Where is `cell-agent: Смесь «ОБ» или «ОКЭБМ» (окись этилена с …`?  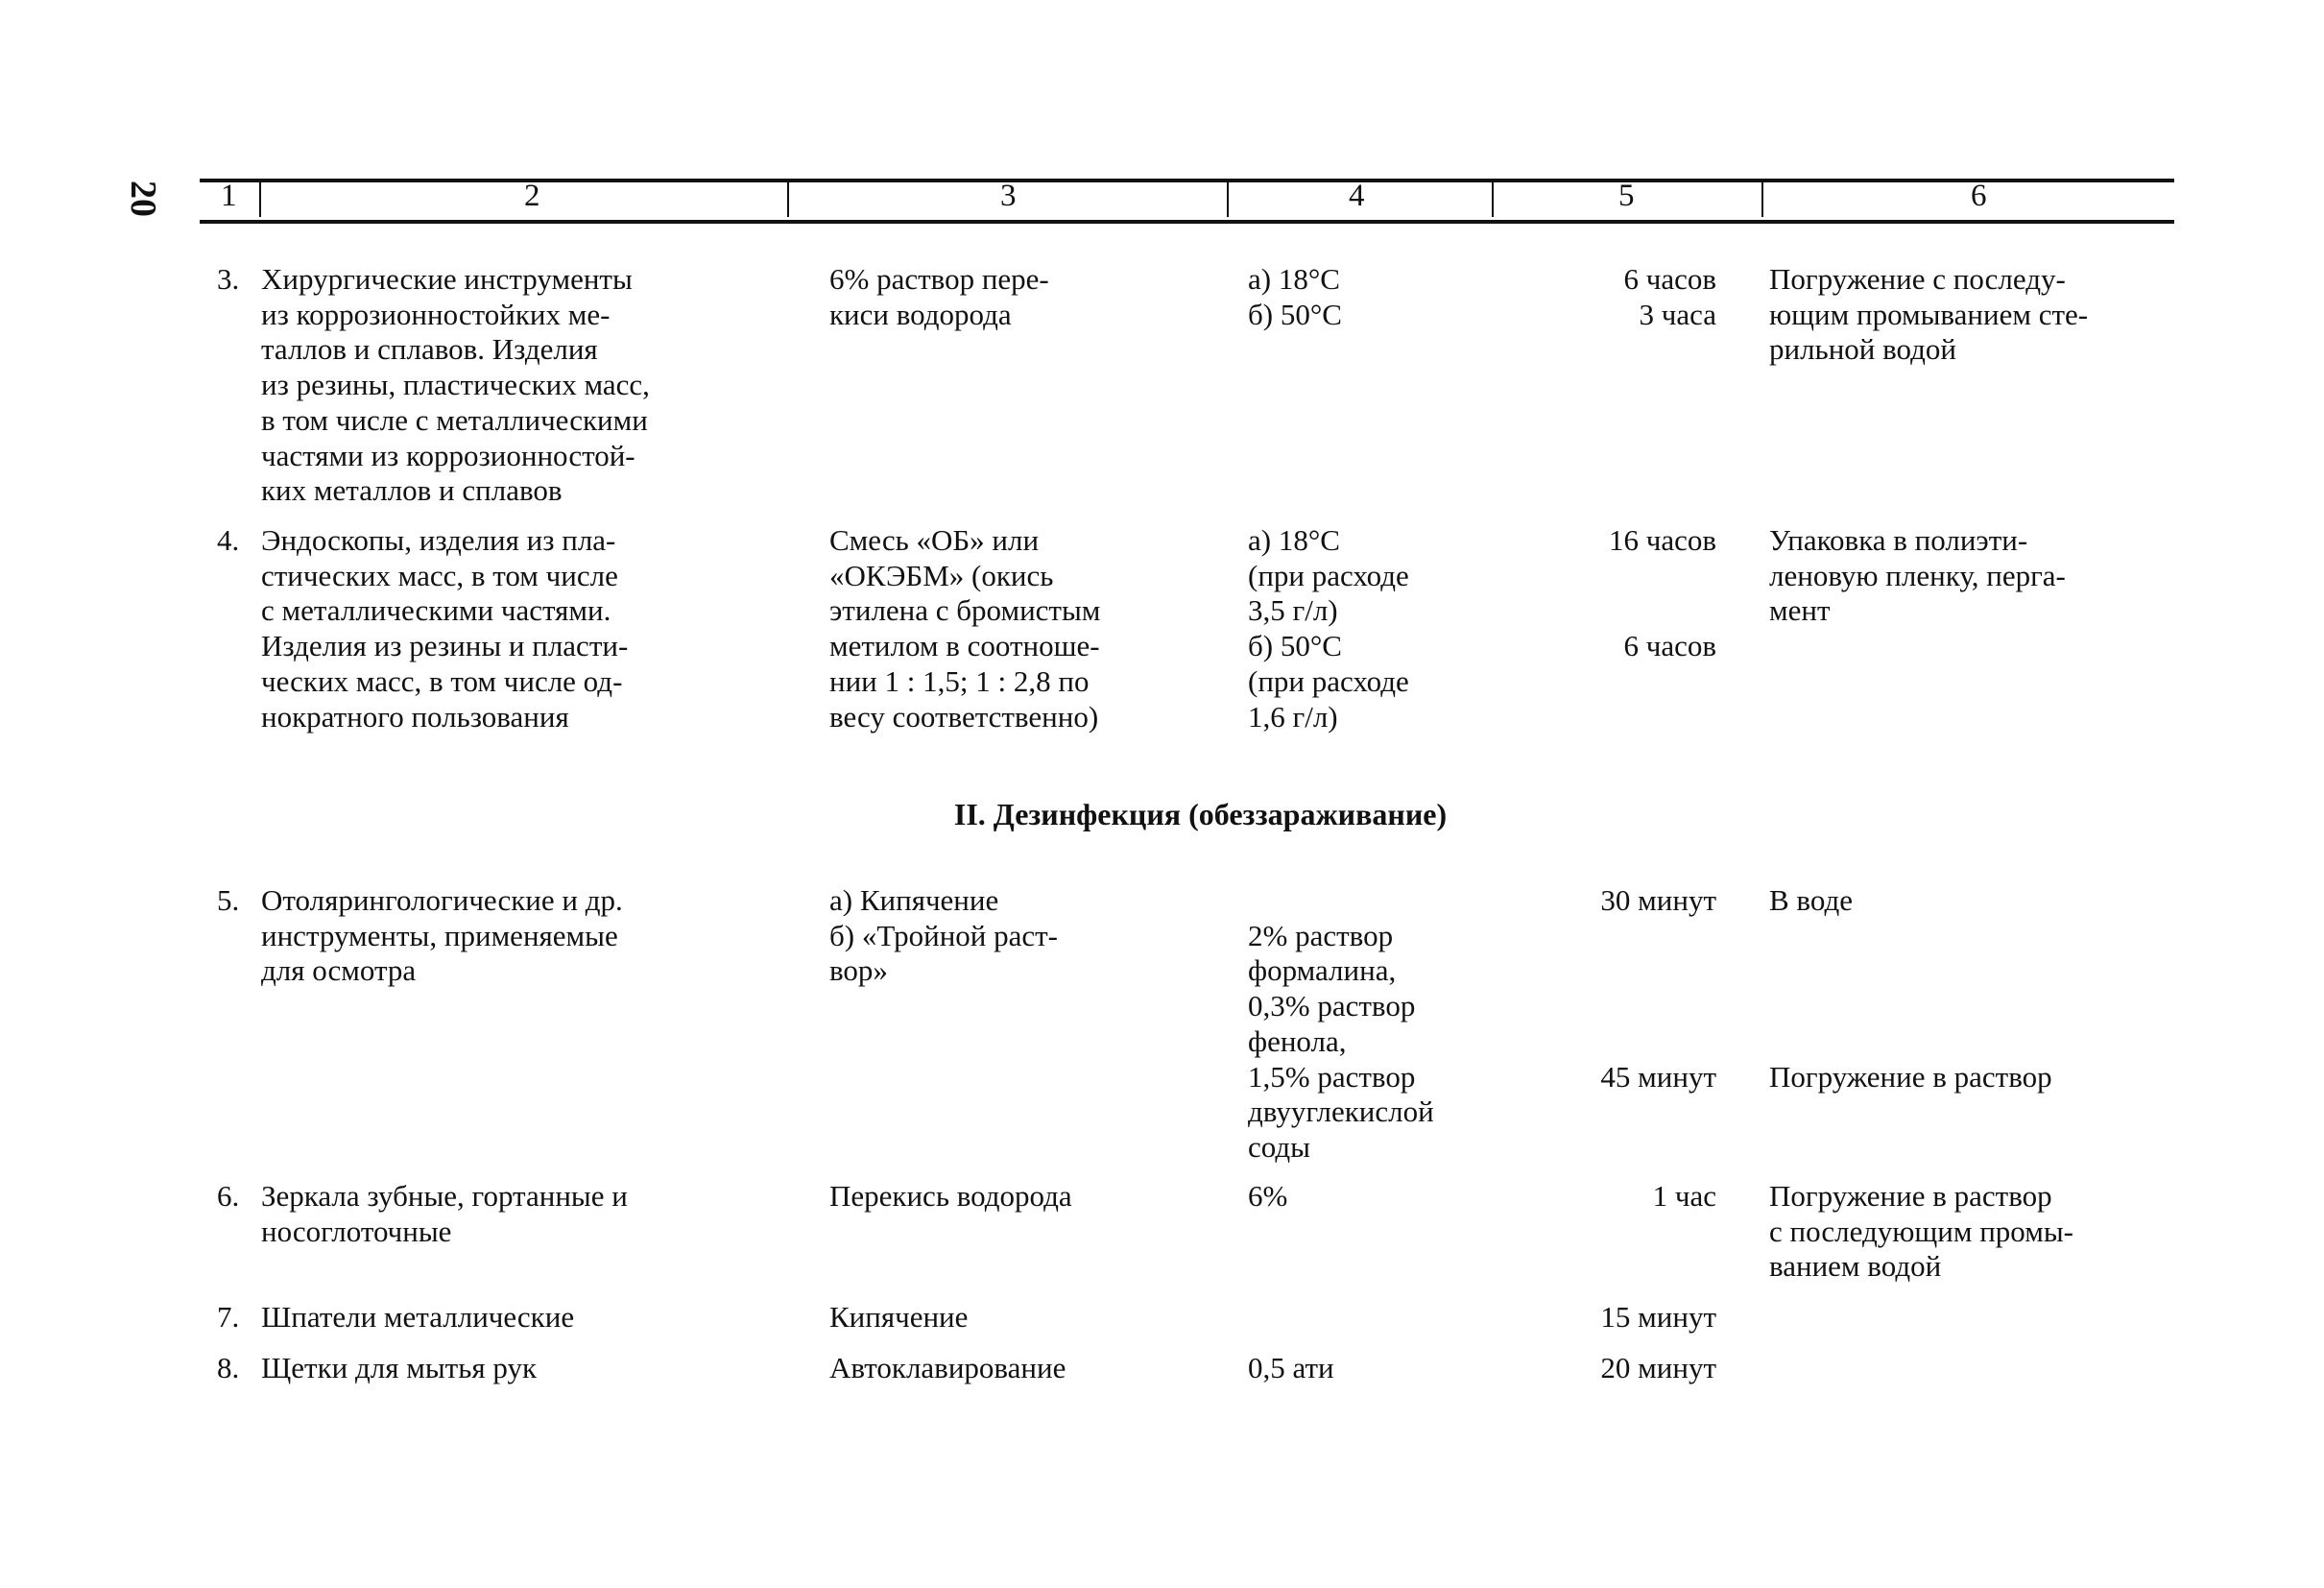
cell-agent: Смесь «ОБ» или «ОКЭБМ» (окись этилена с … is located at coordinates (965, 629).